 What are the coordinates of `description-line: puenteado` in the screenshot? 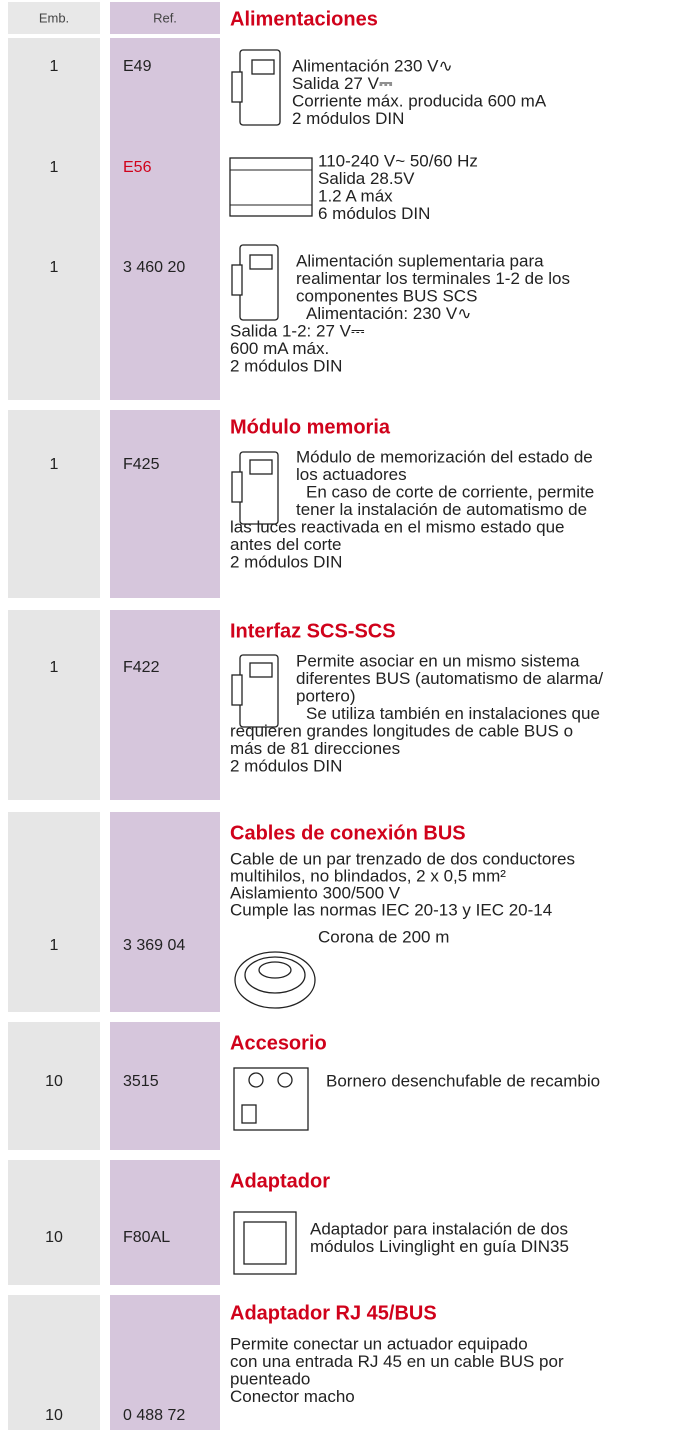 It's located at (270, 1378).